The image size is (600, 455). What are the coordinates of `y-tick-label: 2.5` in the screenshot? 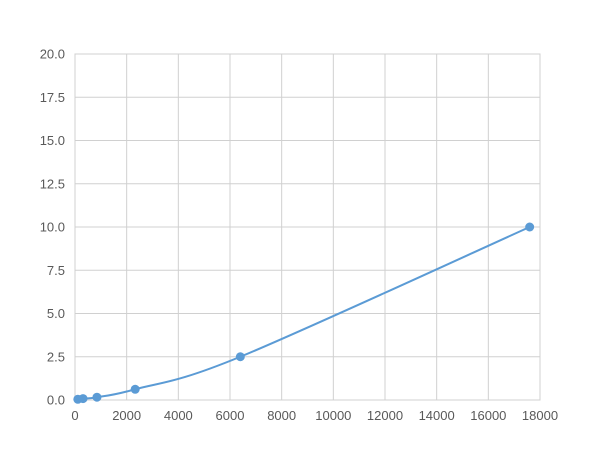 It's located at (56, 356).